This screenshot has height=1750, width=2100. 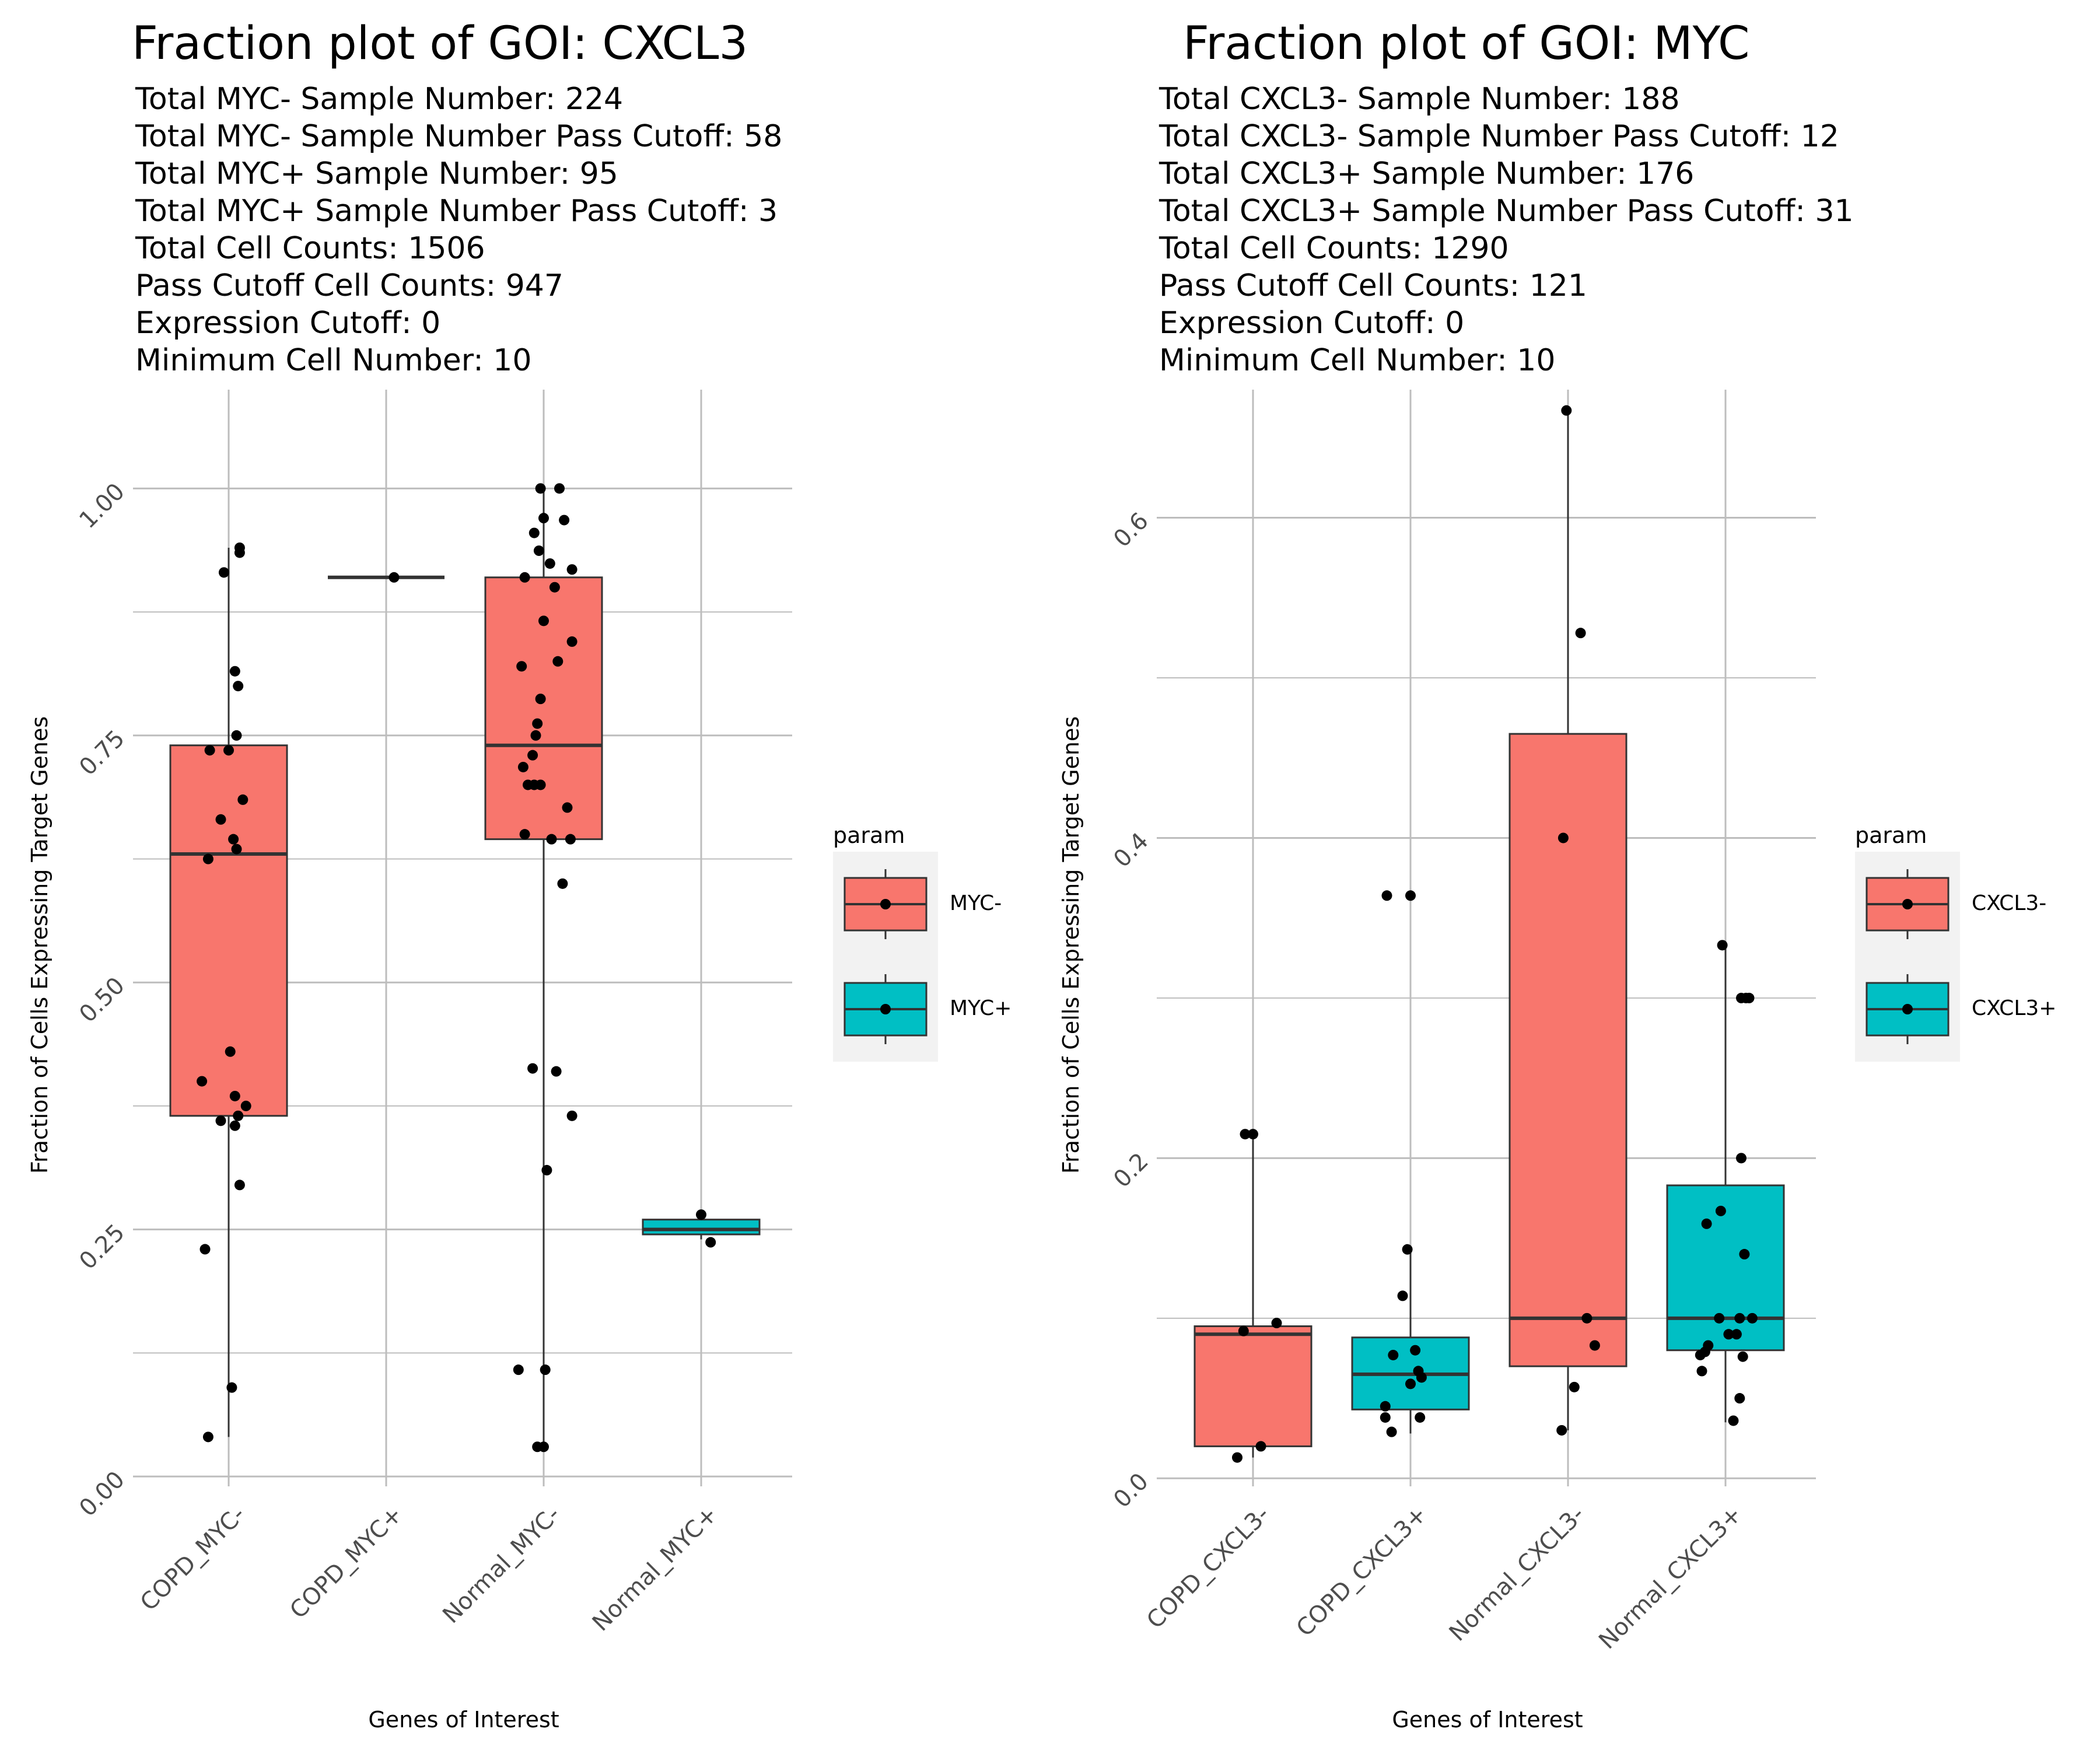 I want to click on legend-label-b: CXCL3+, so click(x=2014, y=1008).